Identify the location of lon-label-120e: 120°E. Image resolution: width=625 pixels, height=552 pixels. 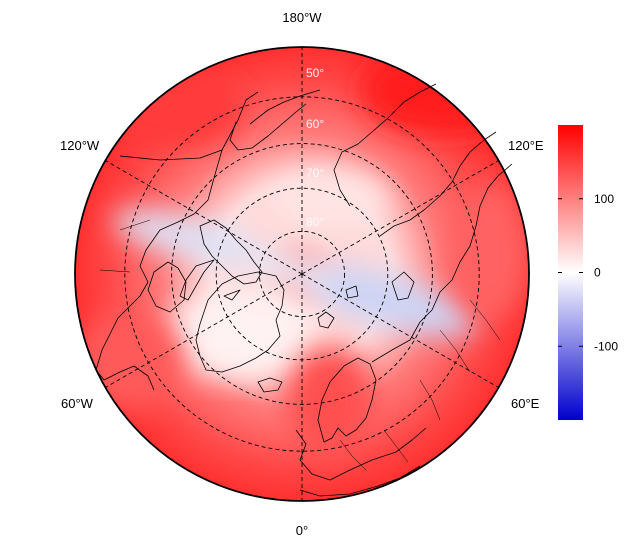
(526, 145).